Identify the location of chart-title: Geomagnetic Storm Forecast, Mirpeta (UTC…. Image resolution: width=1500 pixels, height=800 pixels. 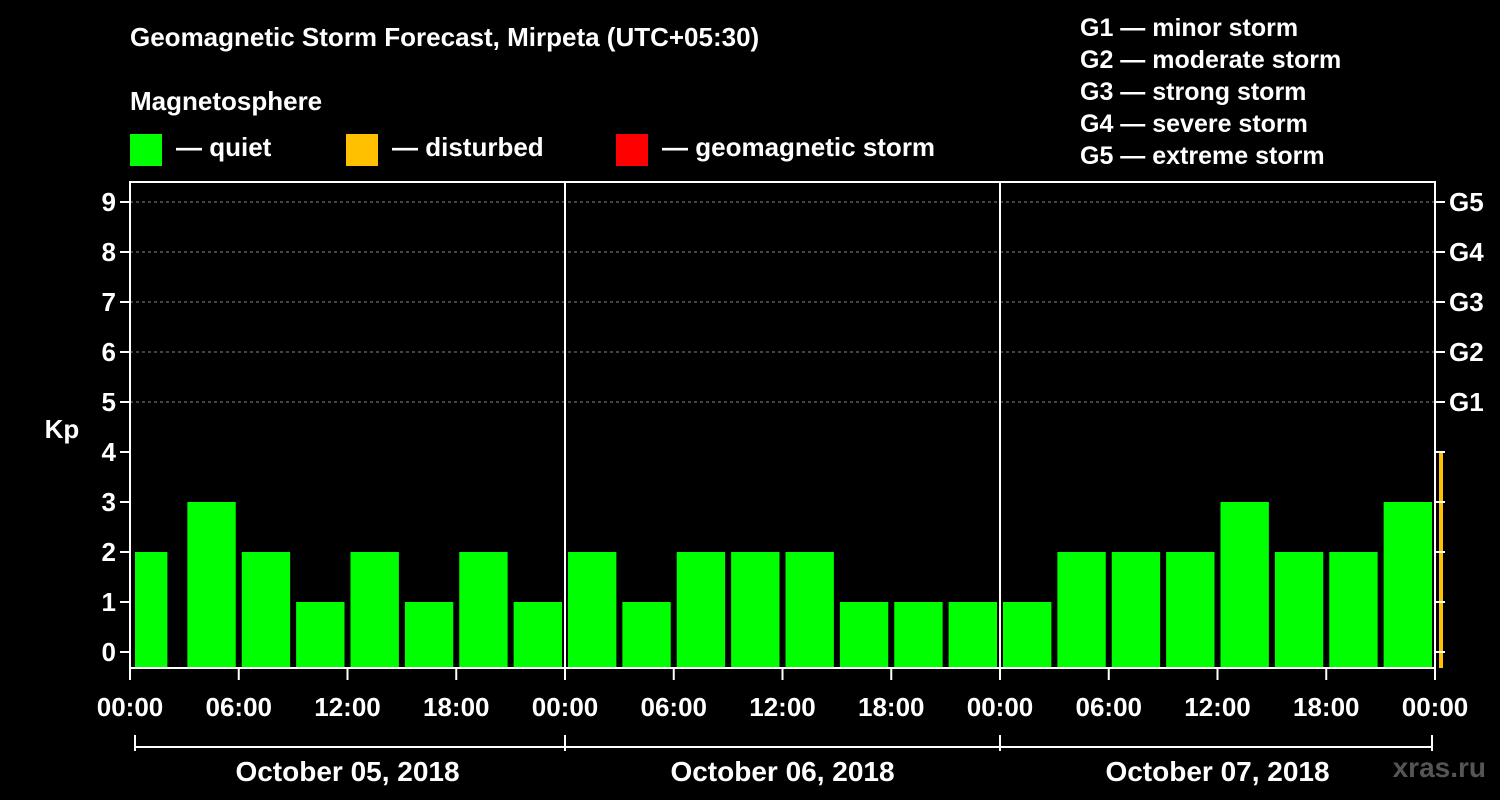
(445, 37).